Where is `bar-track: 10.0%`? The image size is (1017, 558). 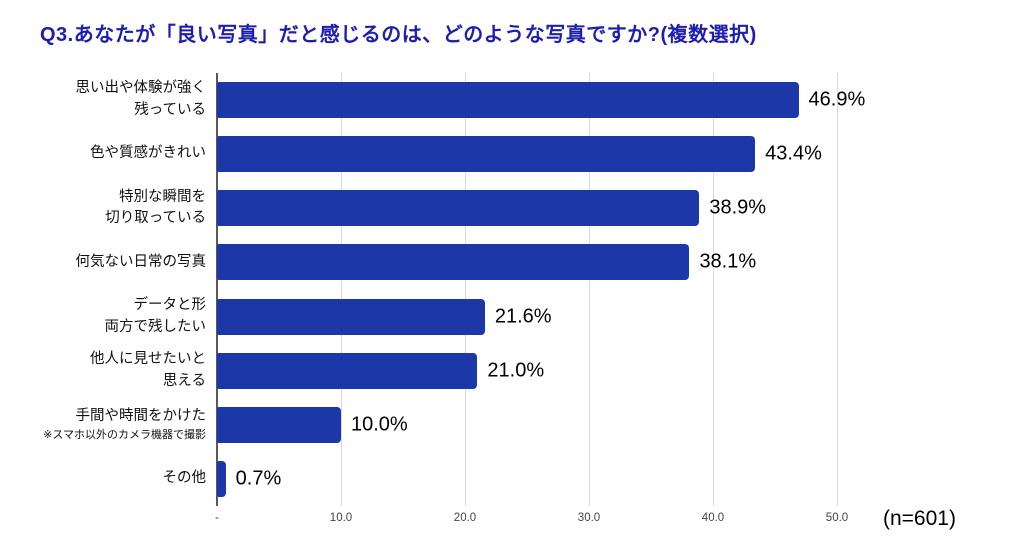 bar-track: 10.0% is located at coordinates (527, 425).